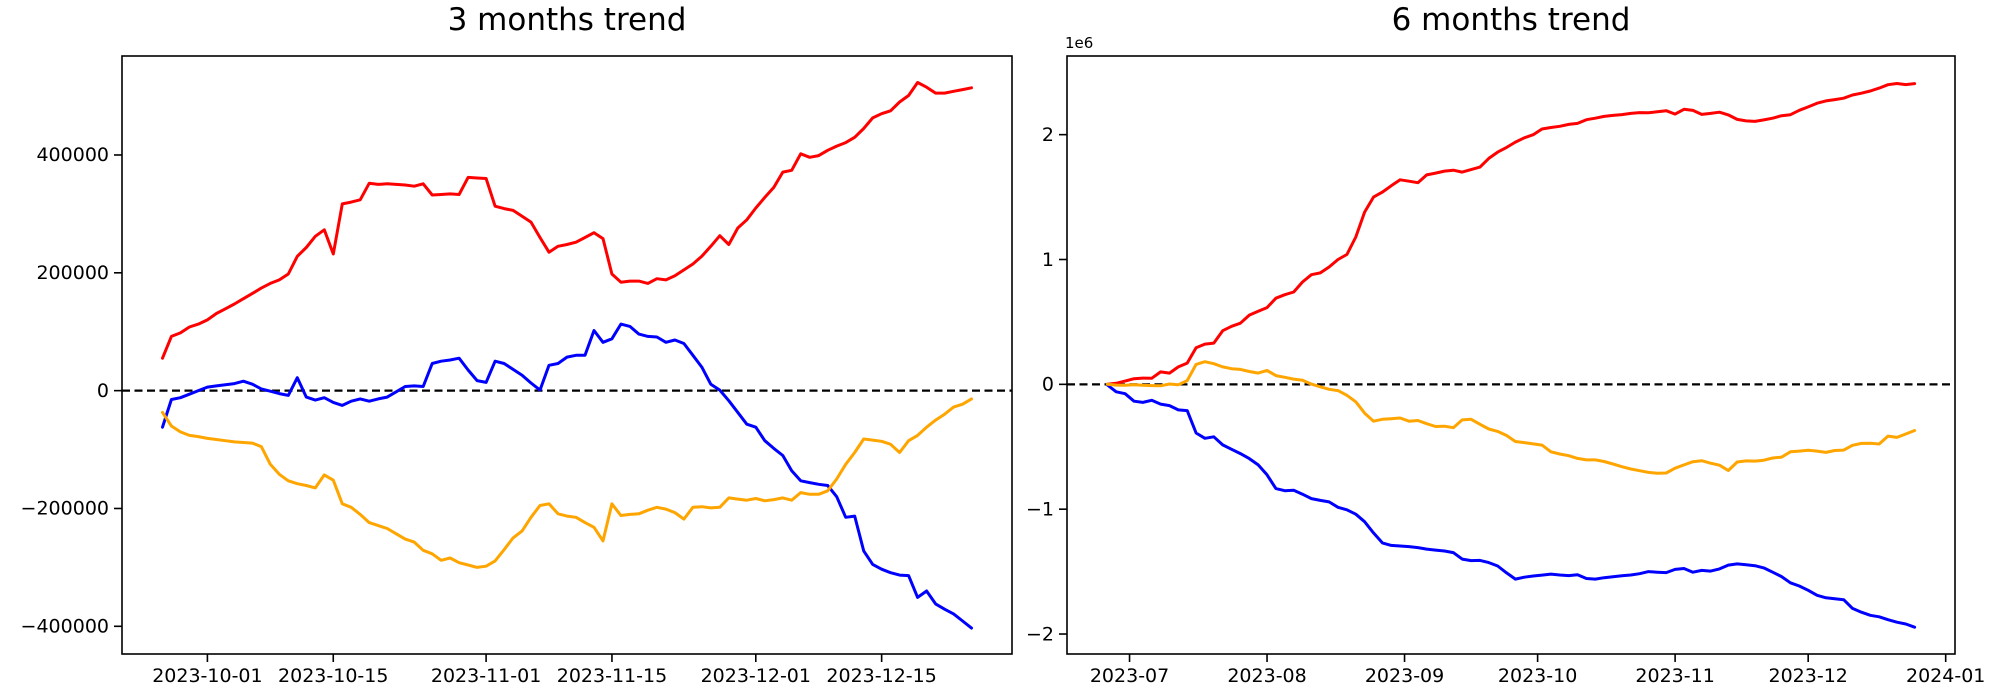 This screenshot has height=700, width=2000. Describe the element at coordinates (1807, 676) in the screenshot. I see `chart-1-xtick-label: 2023-12` at that location.